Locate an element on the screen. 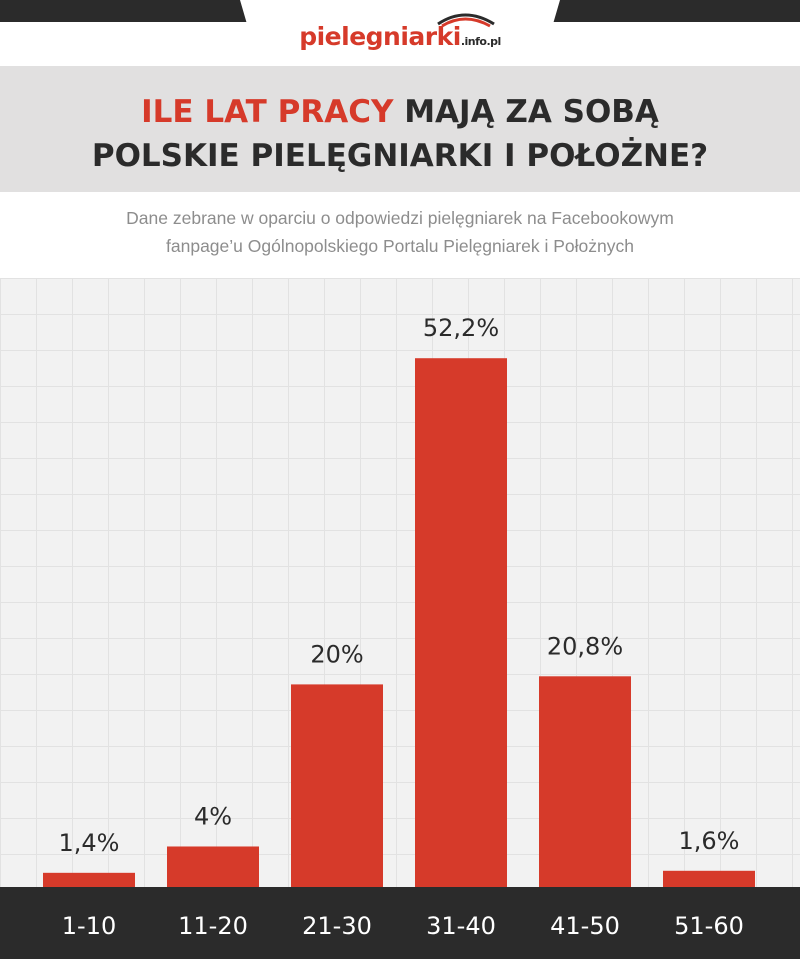  category-label-31-40: 31-40 is located at coordinates (461, 926).